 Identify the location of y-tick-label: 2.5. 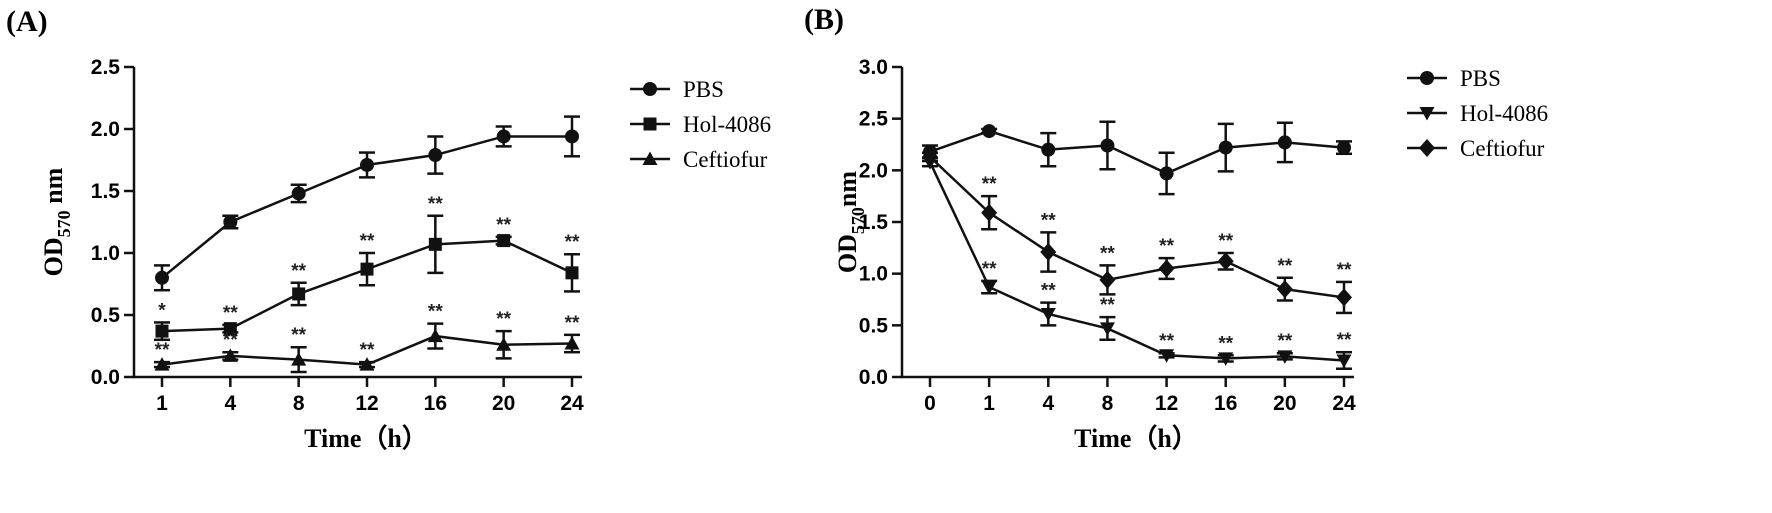
(874, 119).